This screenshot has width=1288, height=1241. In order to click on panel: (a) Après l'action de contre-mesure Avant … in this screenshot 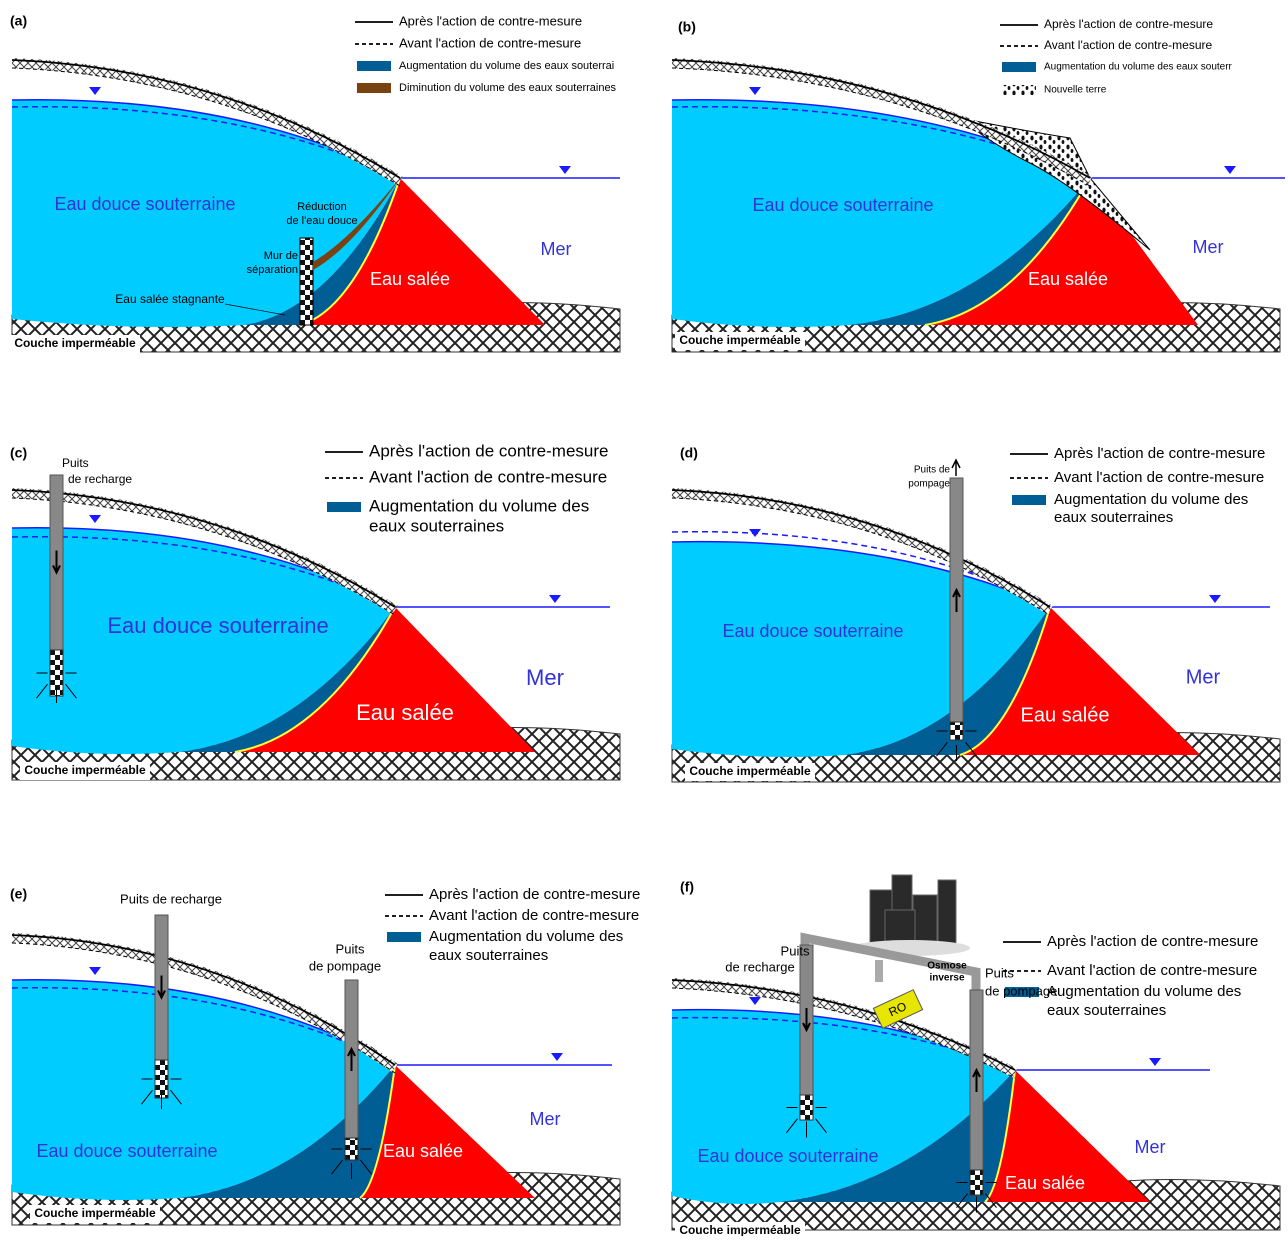, I will do `click(315, 183)`.